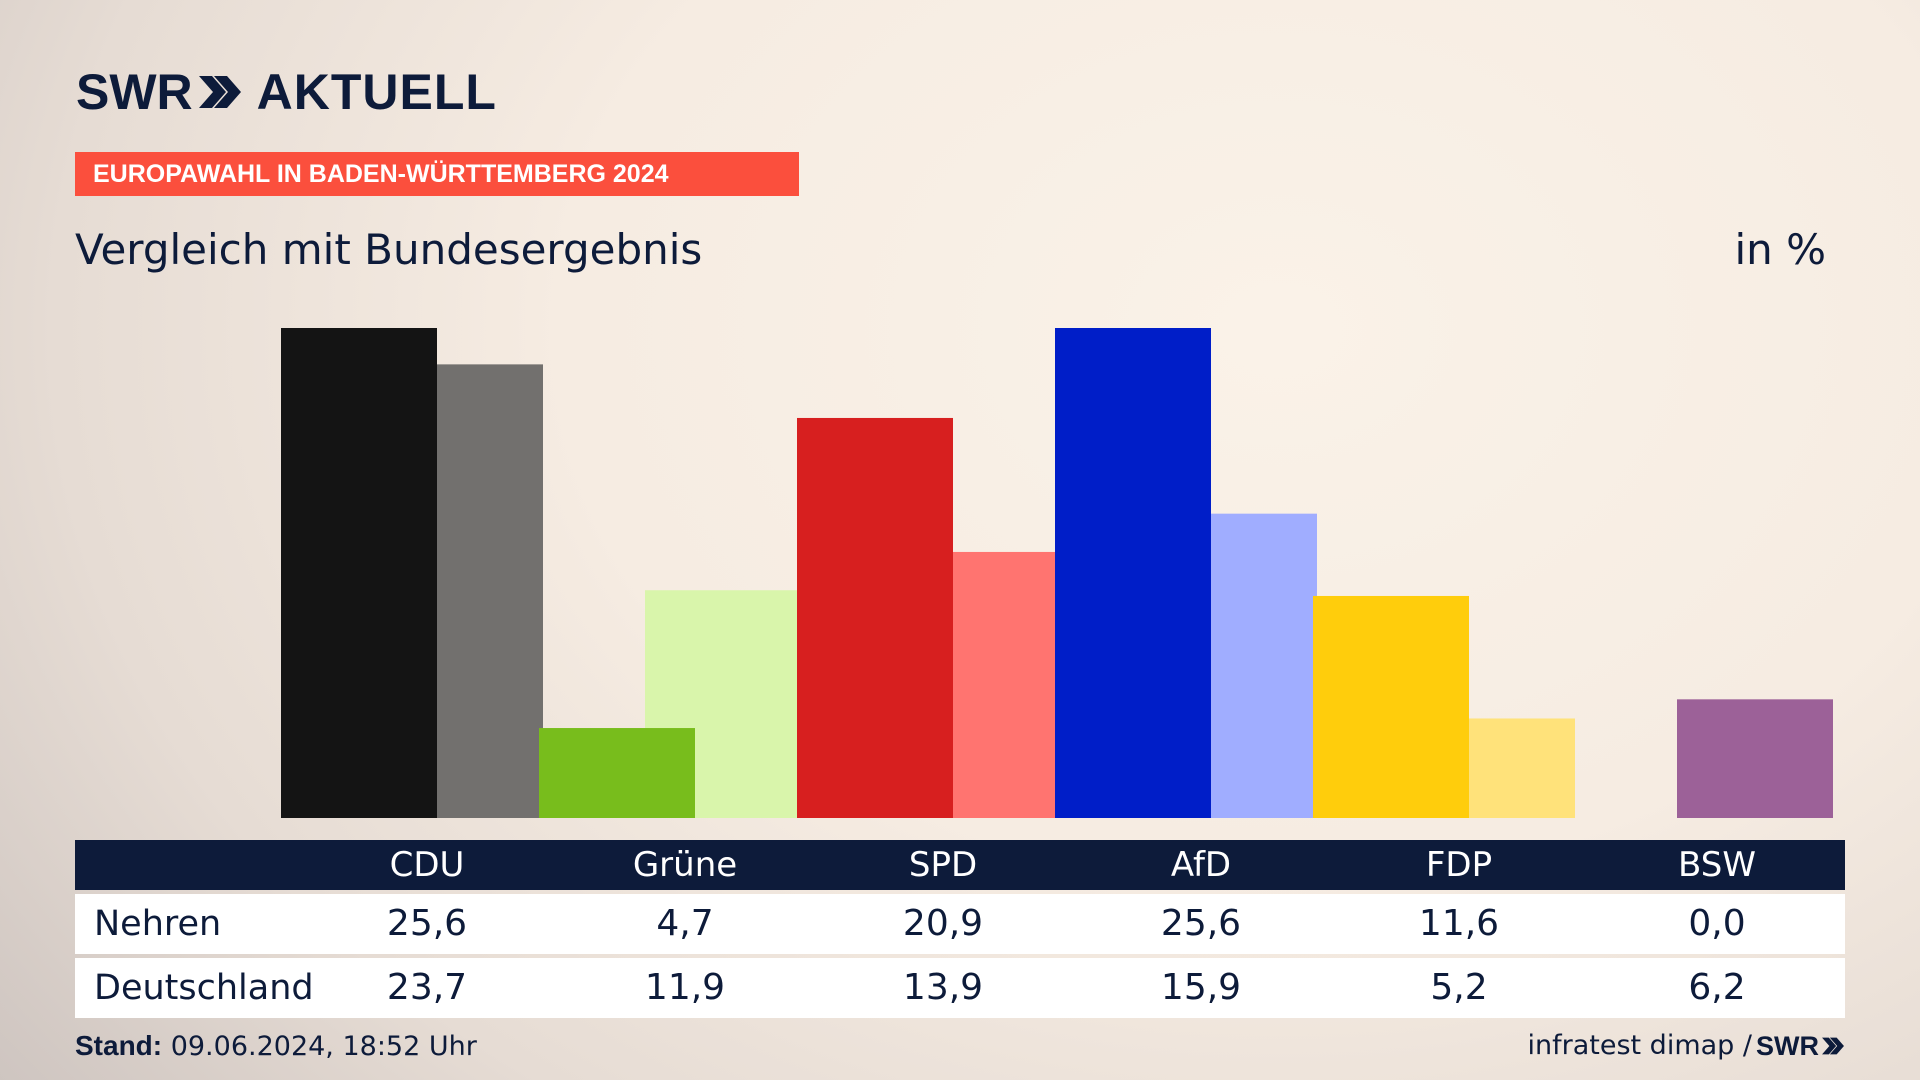 The width and height of the screenshot is (1920, 1080). What do you see at coordinates (1717, 923) in the screenshot?
I see `value-cell-bsw: 0,0` at bounding box center [1717, 923].